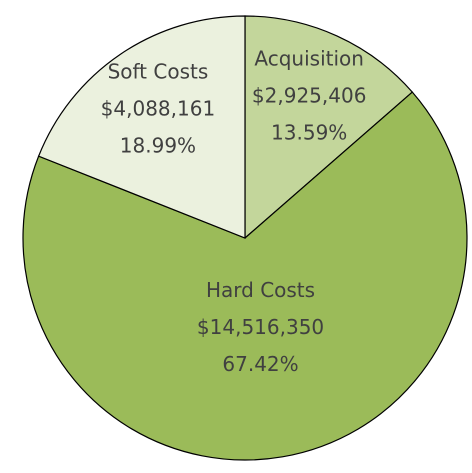 This screenshot has height=473, width=472. Describe the element at coordinates (309, 95) in the screenshot. I see `value-label: $2,925,406` at that location.